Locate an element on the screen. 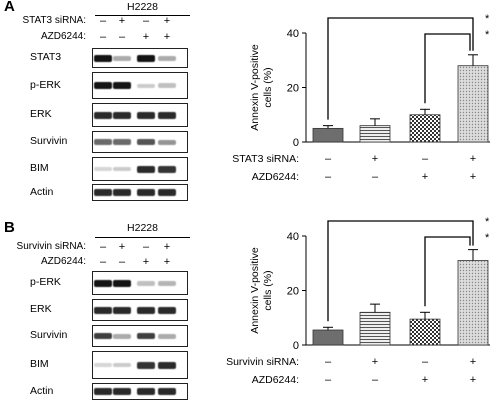  chart-condition-label: STAT3 siRNA: is located at coordinates (265, 159).